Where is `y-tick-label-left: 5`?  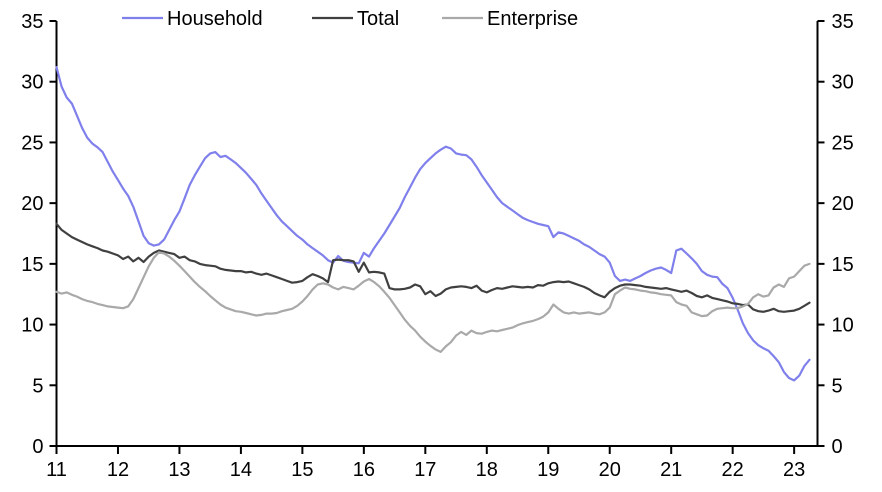
y-tick-label-left: 5 is located at coordinates (37, 386).